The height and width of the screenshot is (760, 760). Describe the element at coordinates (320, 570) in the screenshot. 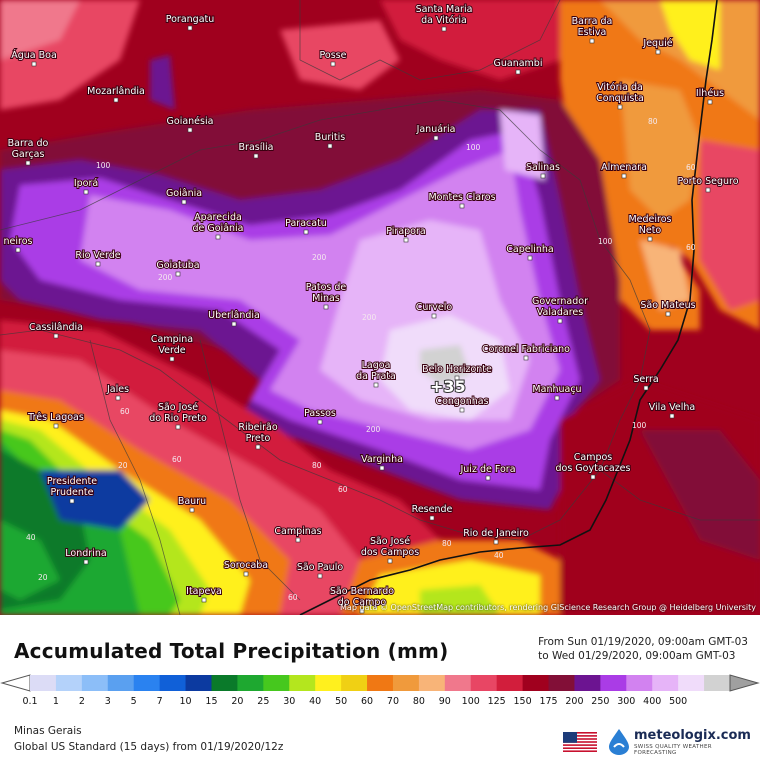

I see `city-marker: São Paulo` at that location.